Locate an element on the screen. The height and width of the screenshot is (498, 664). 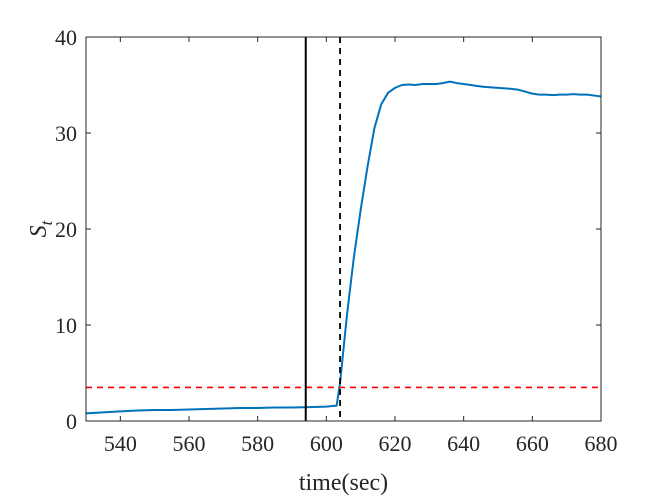
y-tick-label: 10 is located at coordinates (66, 325).